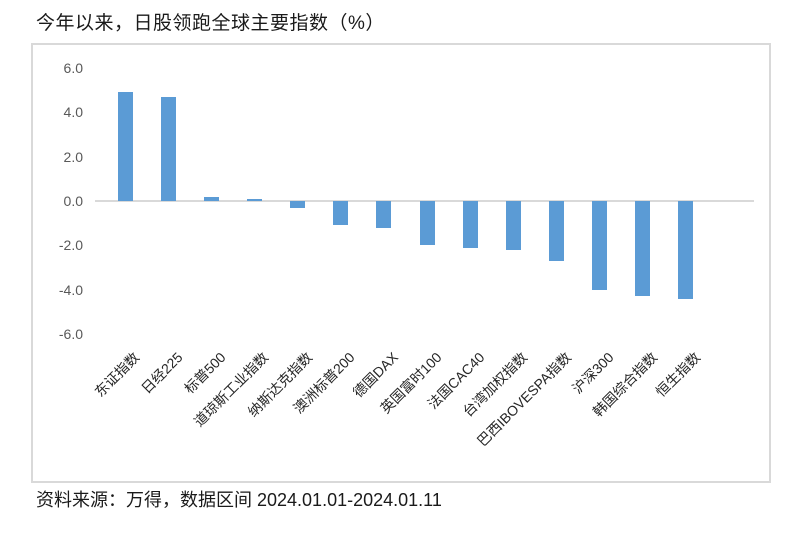 This screenshot has width=800, height=535. Describe the element at coordinates (73, 112) in the screenshot. I see `y-tick-label: 4.0` at that location.